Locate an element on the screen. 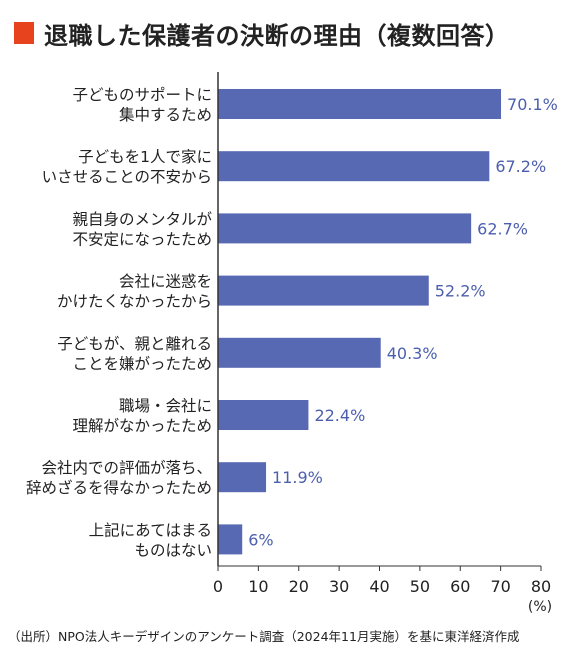  x-tick-label-0: 0 is located at coordinates (218, 586).